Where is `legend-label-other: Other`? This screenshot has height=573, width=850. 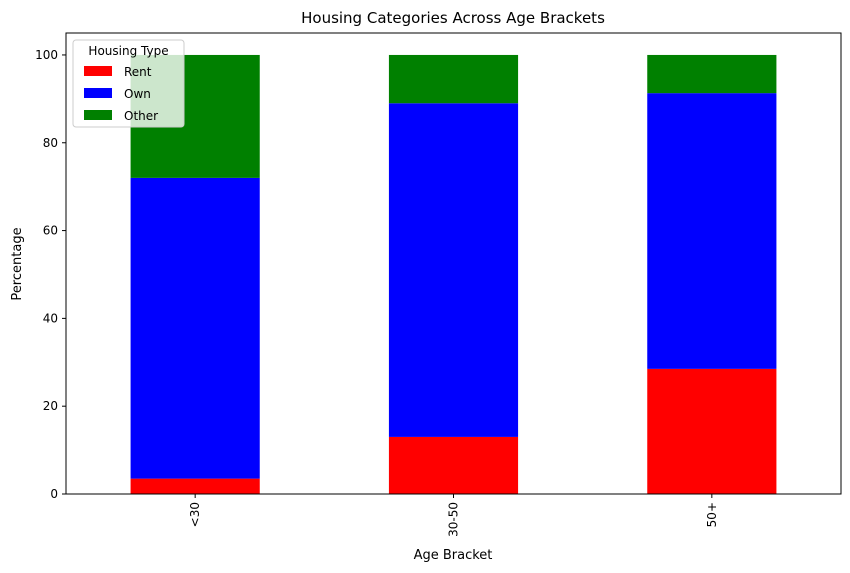
legend-label-other: Other is located at coordinates (141, 116).